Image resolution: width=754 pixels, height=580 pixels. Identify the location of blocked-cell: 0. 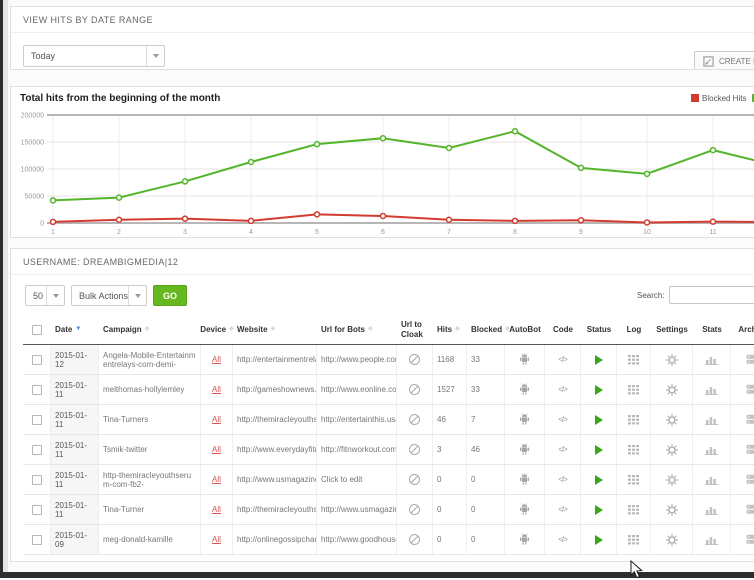
(486, 479).